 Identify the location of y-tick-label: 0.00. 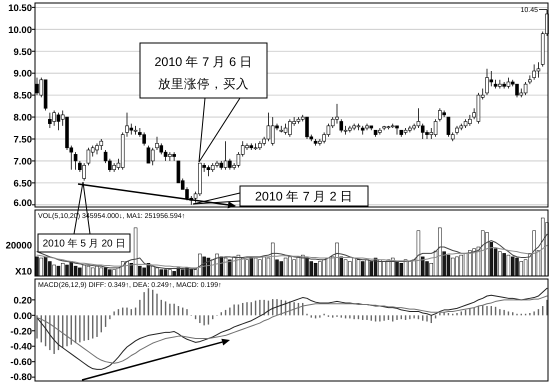
(23, 316).